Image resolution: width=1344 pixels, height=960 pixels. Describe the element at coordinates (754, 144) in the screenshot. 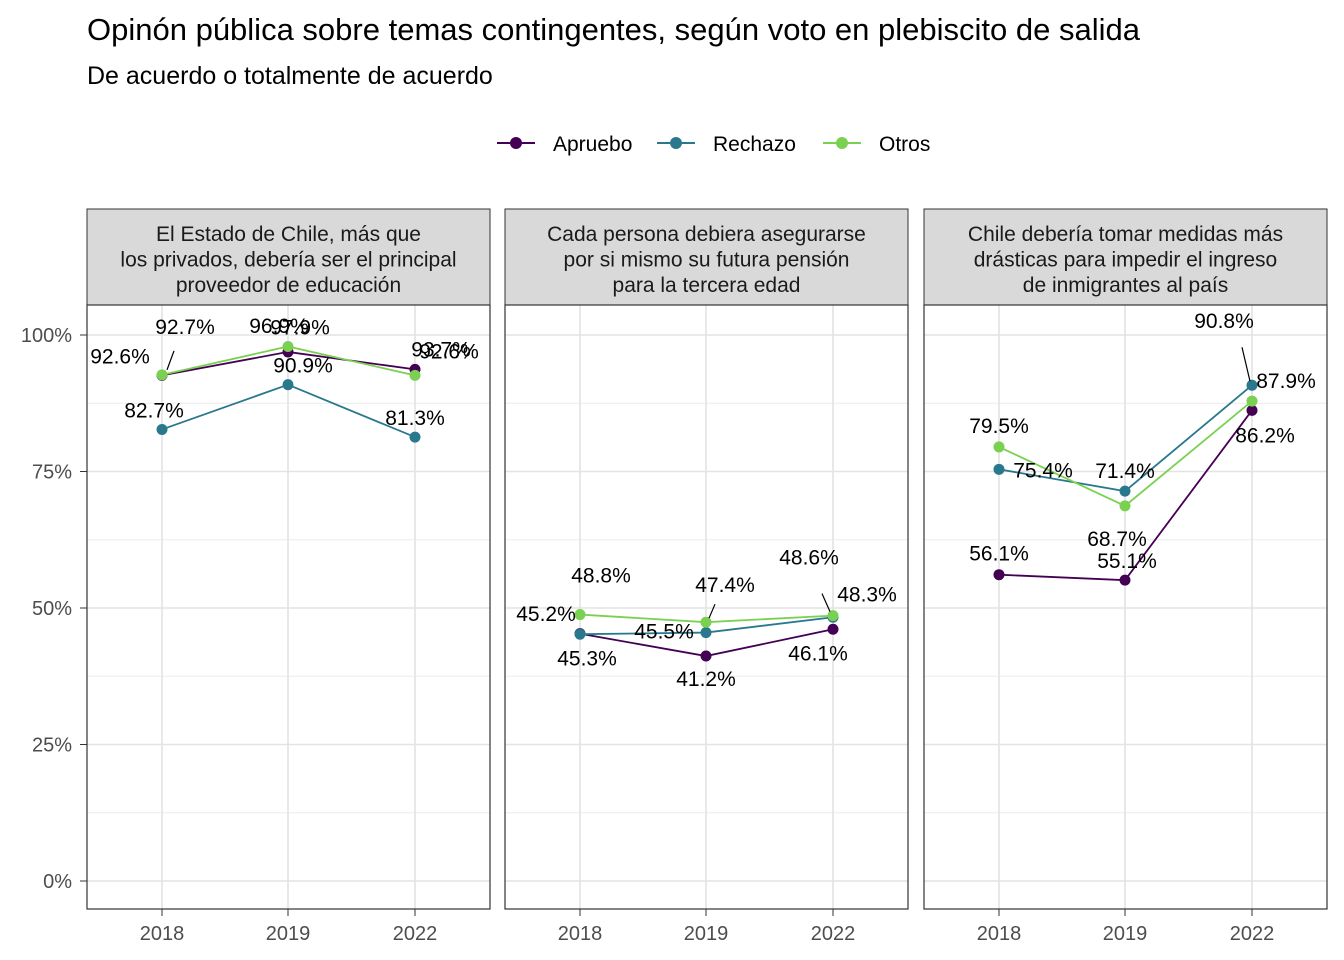

I see `legend-label-rechazo: Rechazo` at that location.